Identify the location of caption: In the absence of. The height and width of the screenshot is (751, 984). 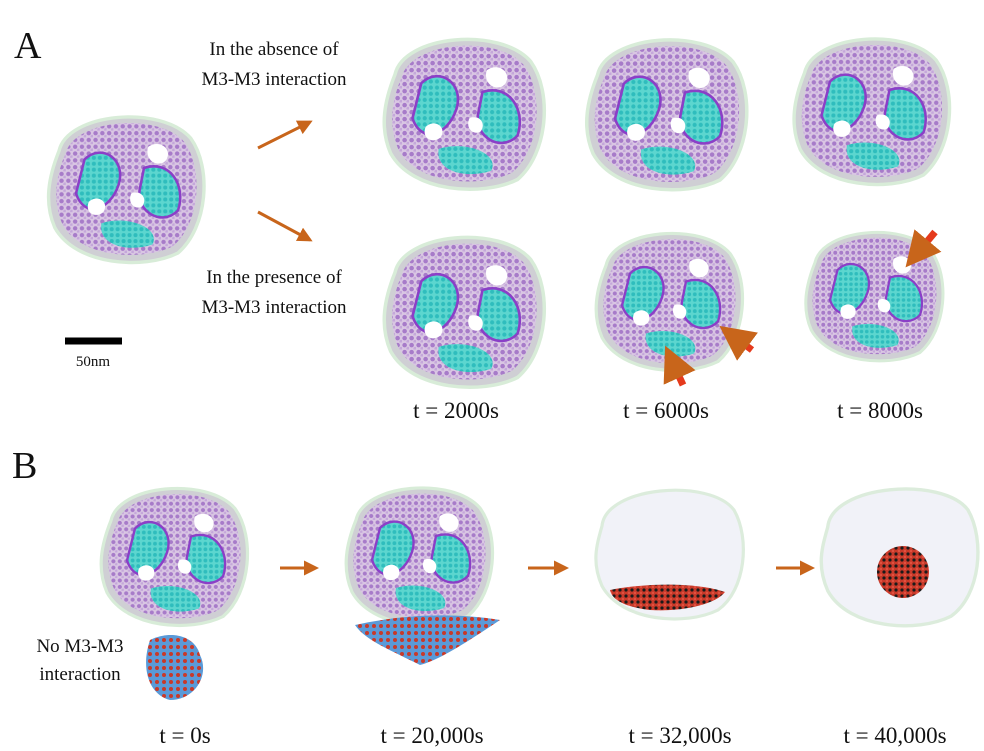
(274, 49).